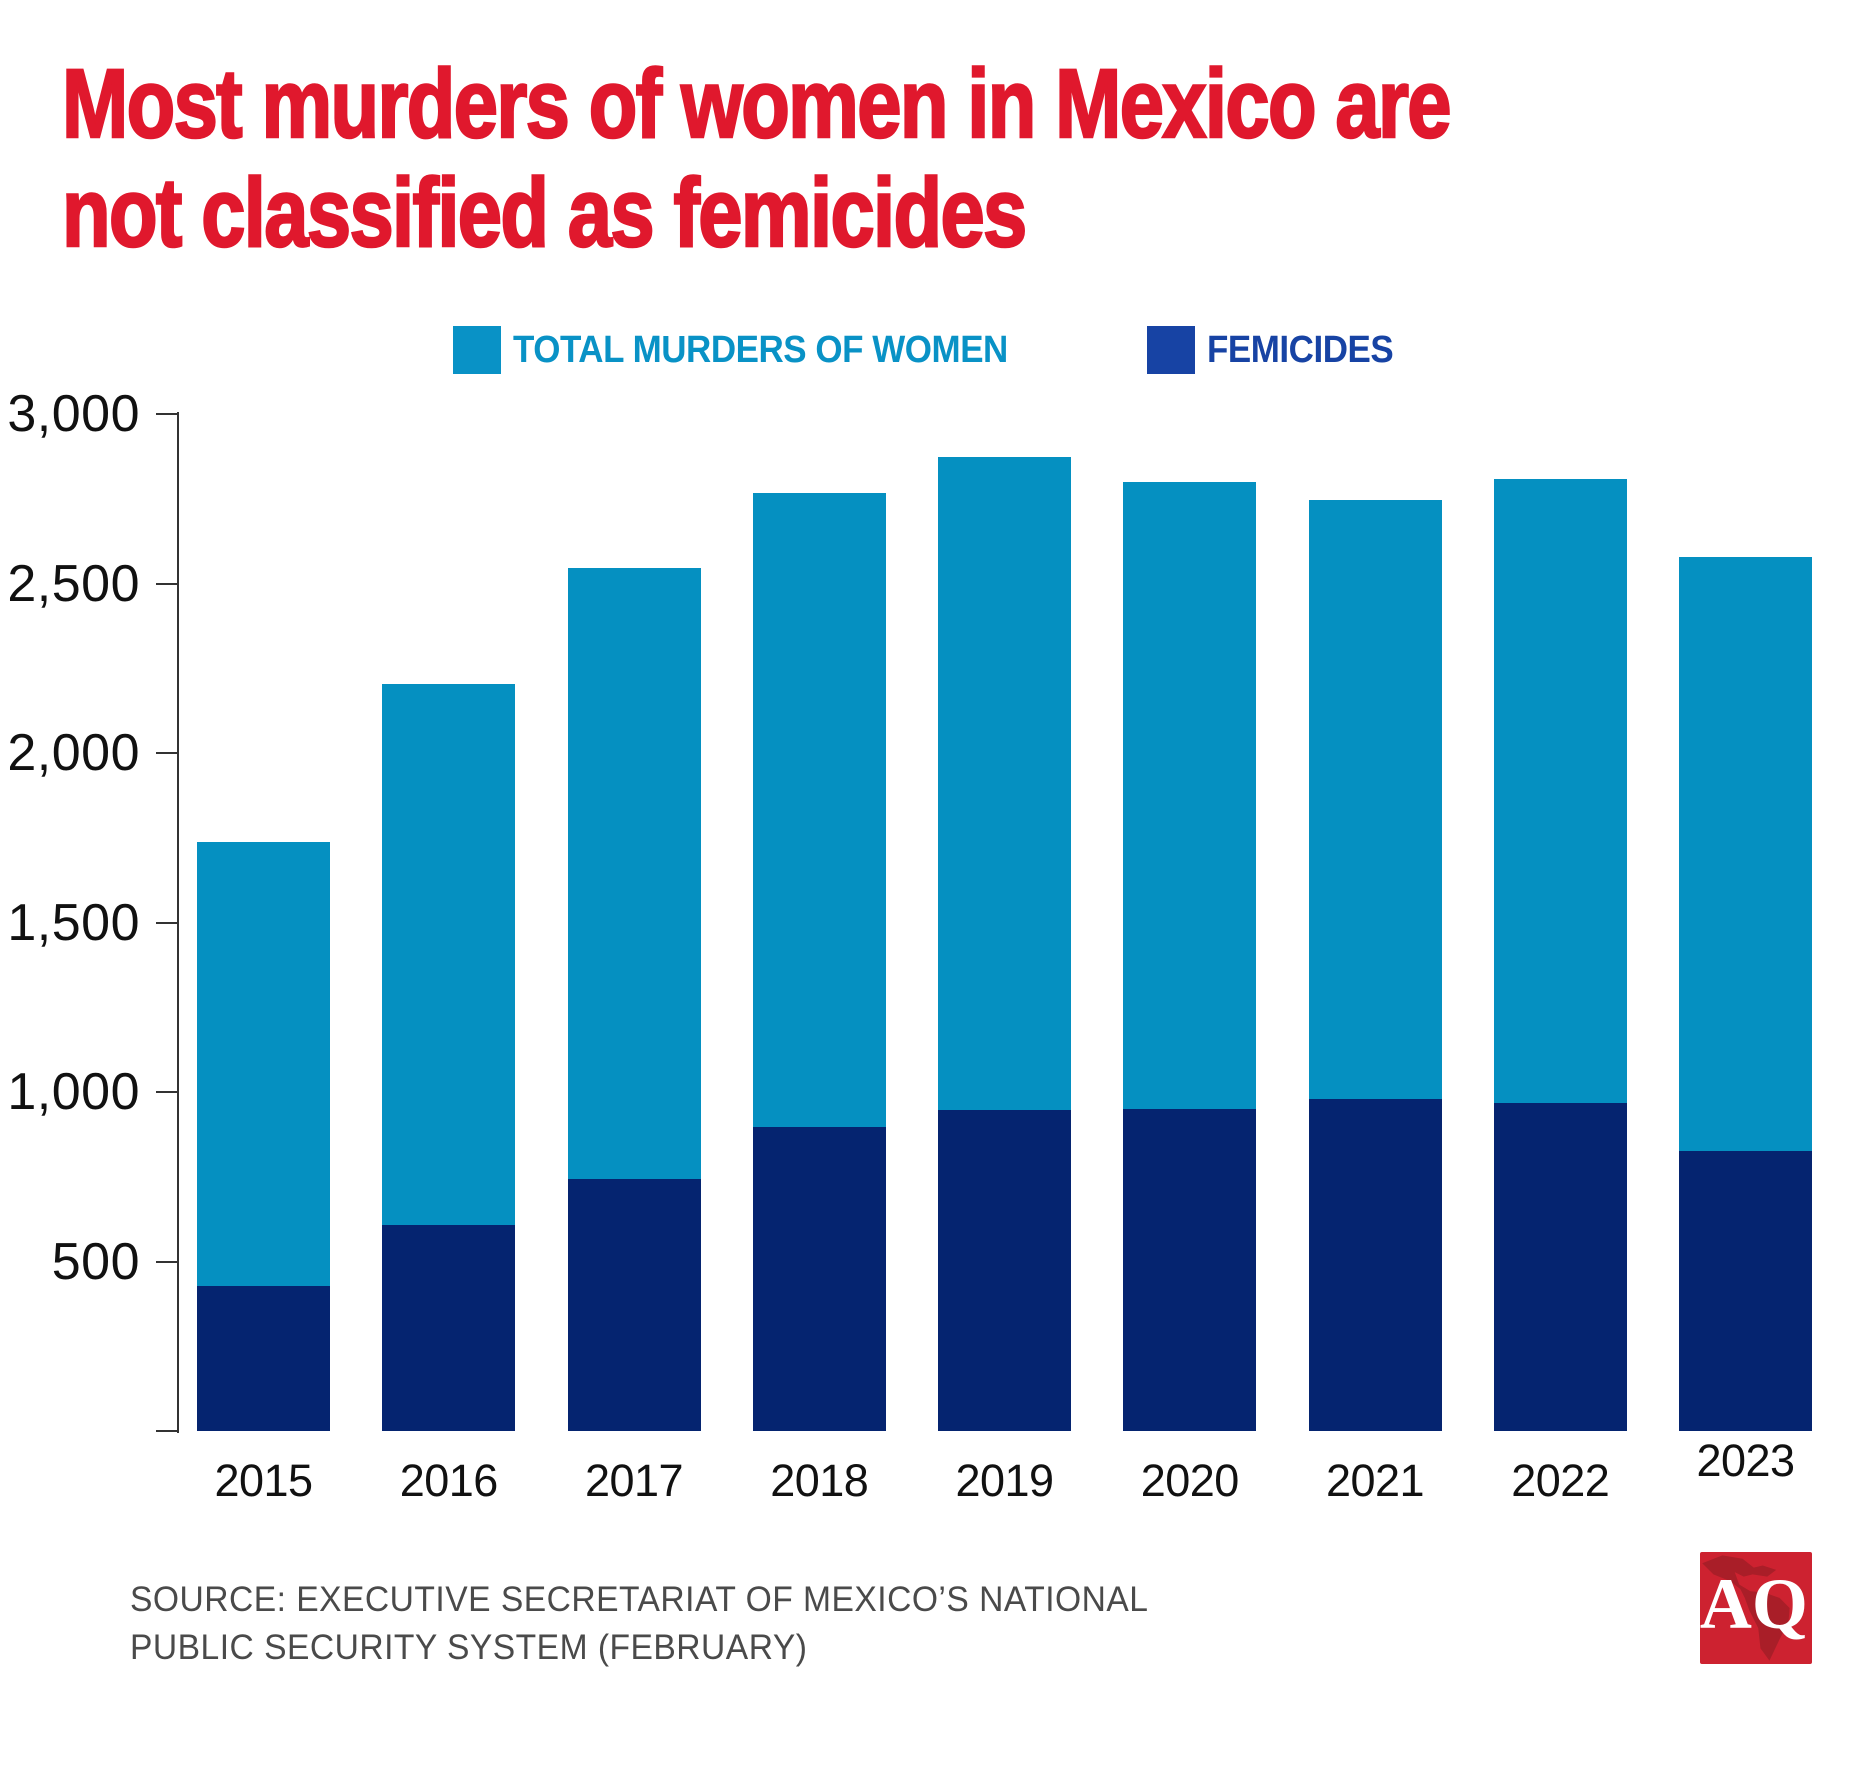  Describe the element at coordinates (819, 1278) in the screenshot. I see `bar-2018-femicides` at that location.